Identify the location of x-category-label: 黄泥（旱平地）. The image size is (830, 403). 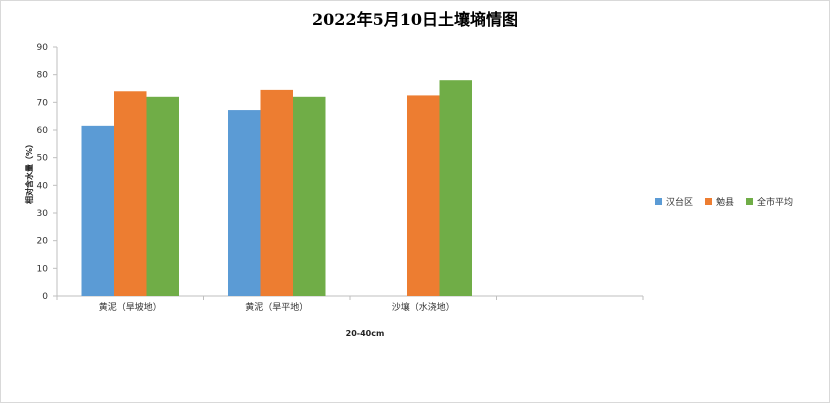
(276, 307).